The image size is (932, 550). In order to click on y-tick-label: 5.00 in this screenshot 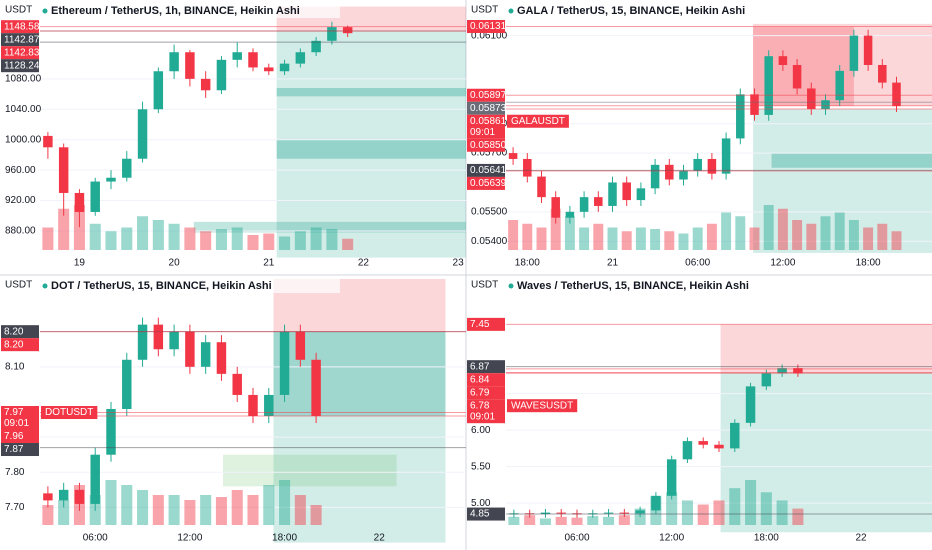, I will do `click(481, 503)`.